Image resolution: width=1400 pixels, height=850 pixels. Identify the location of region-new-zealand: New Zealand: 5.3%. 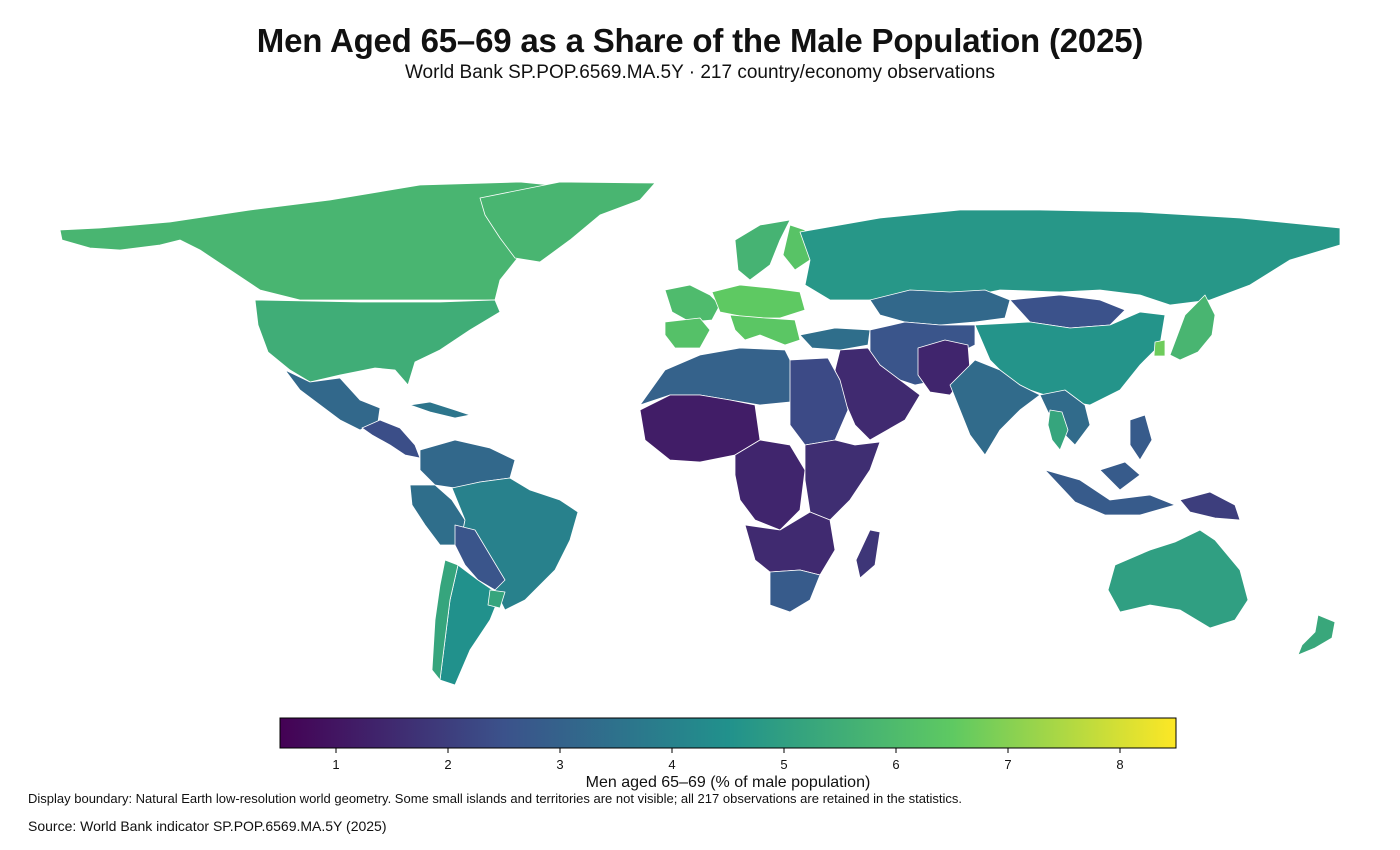
(1316, 635).